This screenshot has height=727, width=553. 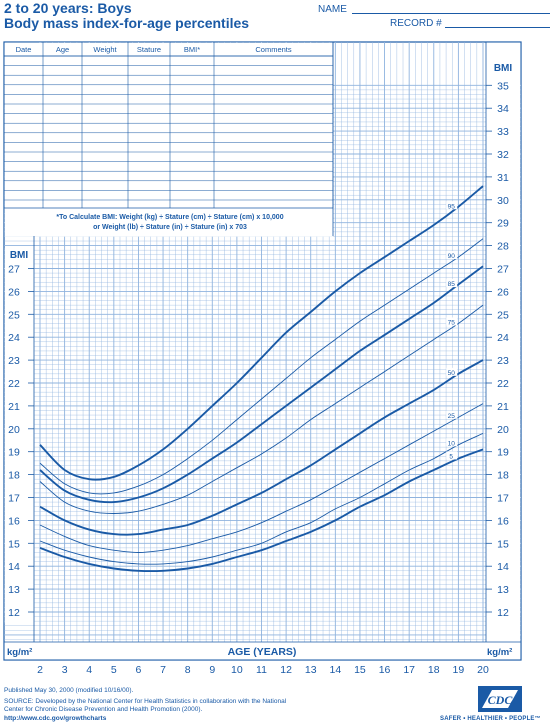 What do you see at coordinates (19, 435) in the screenshot?
I see `left-axis-strip` at bounding box center [19, 435].